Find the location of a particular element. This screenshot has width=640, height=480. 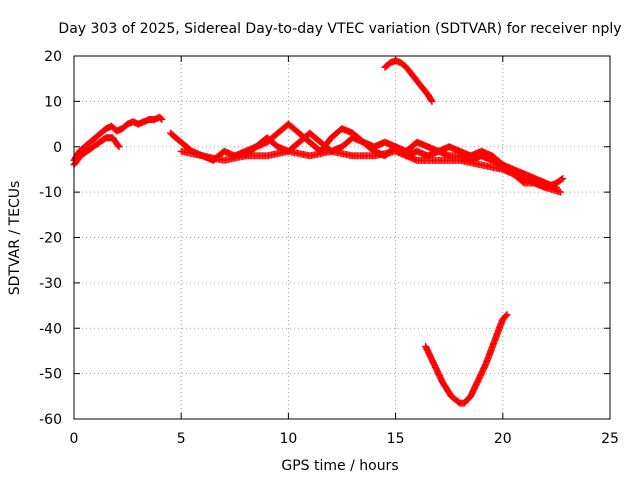

x-tick-label: 5 is located at coordinates (181, 439).